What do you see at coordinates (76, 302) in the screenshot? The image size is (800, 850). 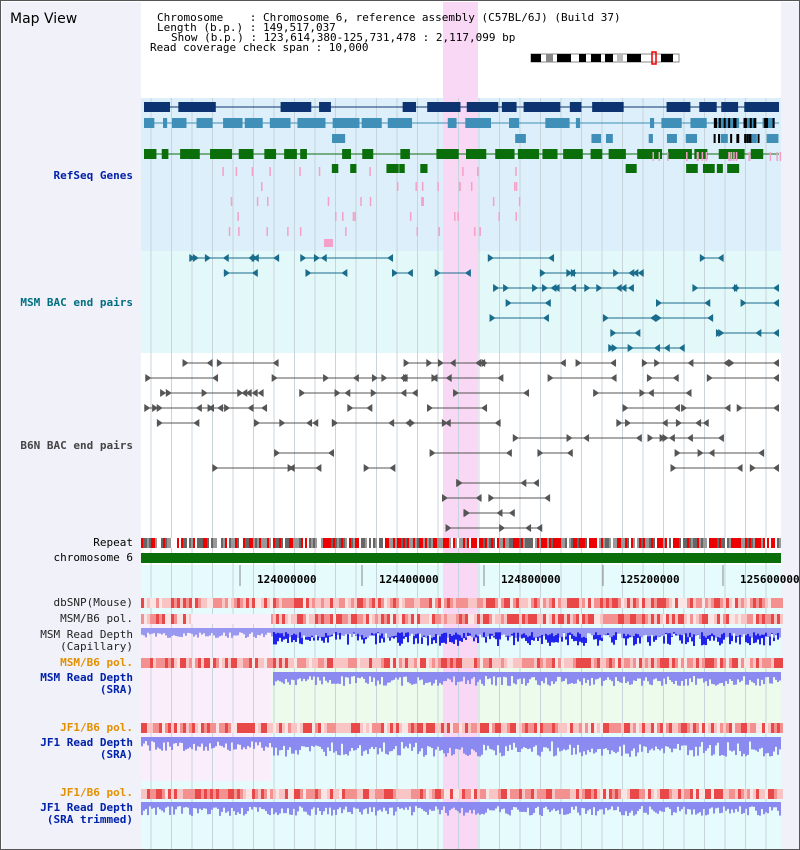 I see `track-label-msm-bac: MSM BAC end pairs` at bounding box center [76, 302].